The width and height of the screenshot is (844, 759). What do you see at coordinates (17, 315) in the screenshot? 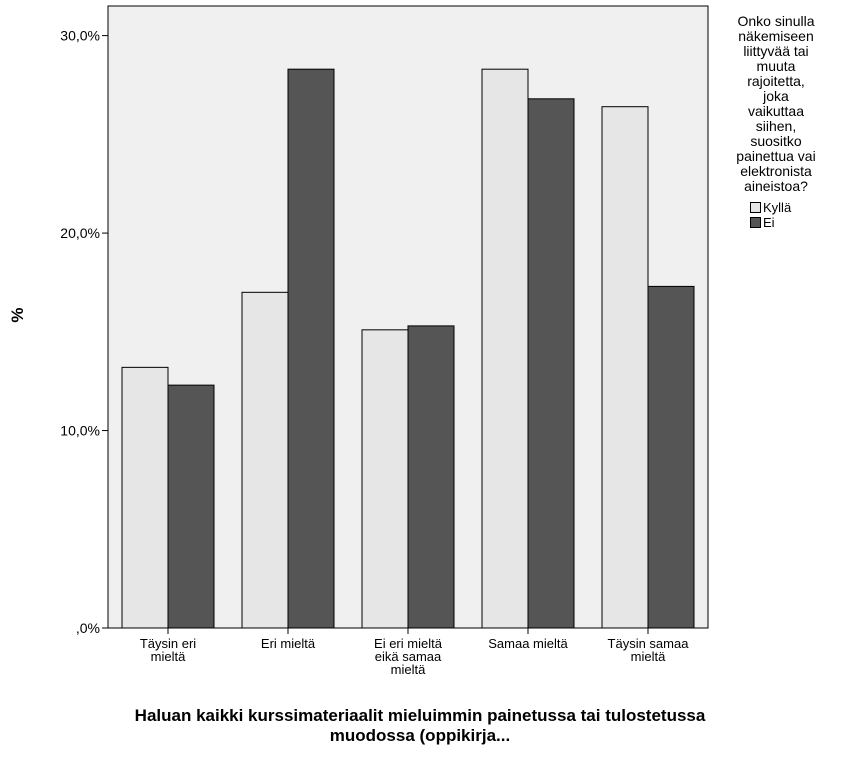
I see `y-axis-label: %` at bounding box center [17, 315].